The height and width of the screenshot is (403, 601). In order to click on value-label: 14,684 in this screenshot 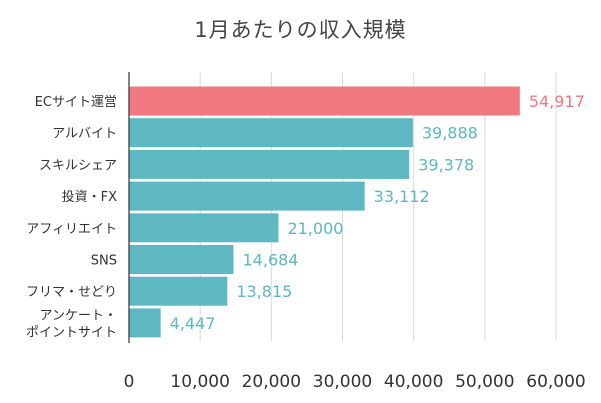, I will do `click(271, 260)`.